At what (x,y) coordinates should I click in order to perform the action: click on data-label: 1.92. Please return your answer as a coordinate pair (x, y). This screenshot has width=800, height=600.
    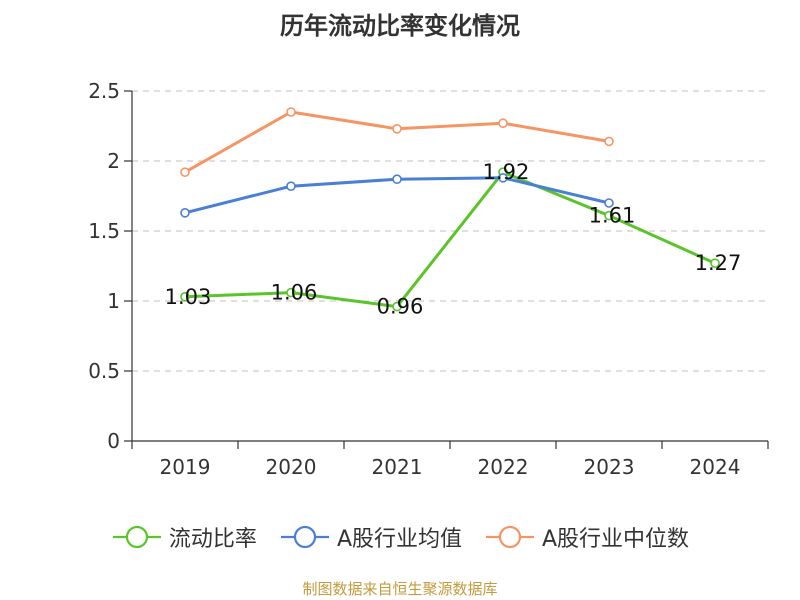
    Looking at the image, I should click on (506, 172).